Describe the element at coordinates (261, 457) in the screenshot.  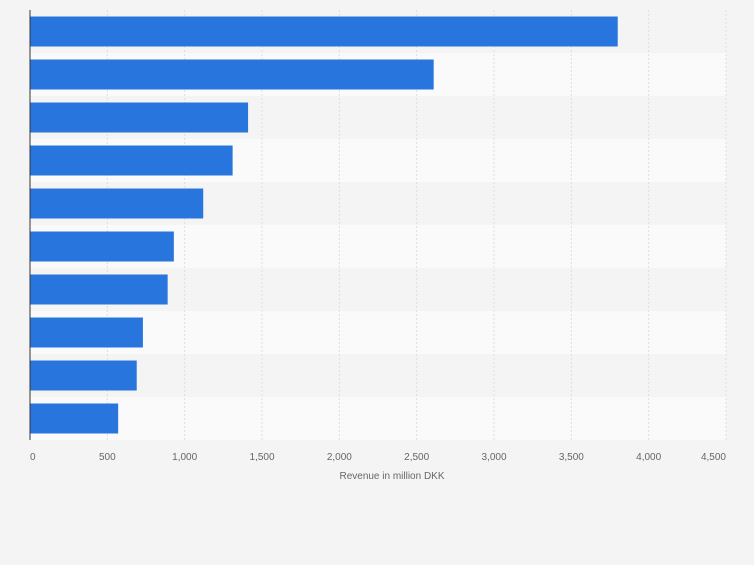
I see `x-tick-label: 1,500` at that location.